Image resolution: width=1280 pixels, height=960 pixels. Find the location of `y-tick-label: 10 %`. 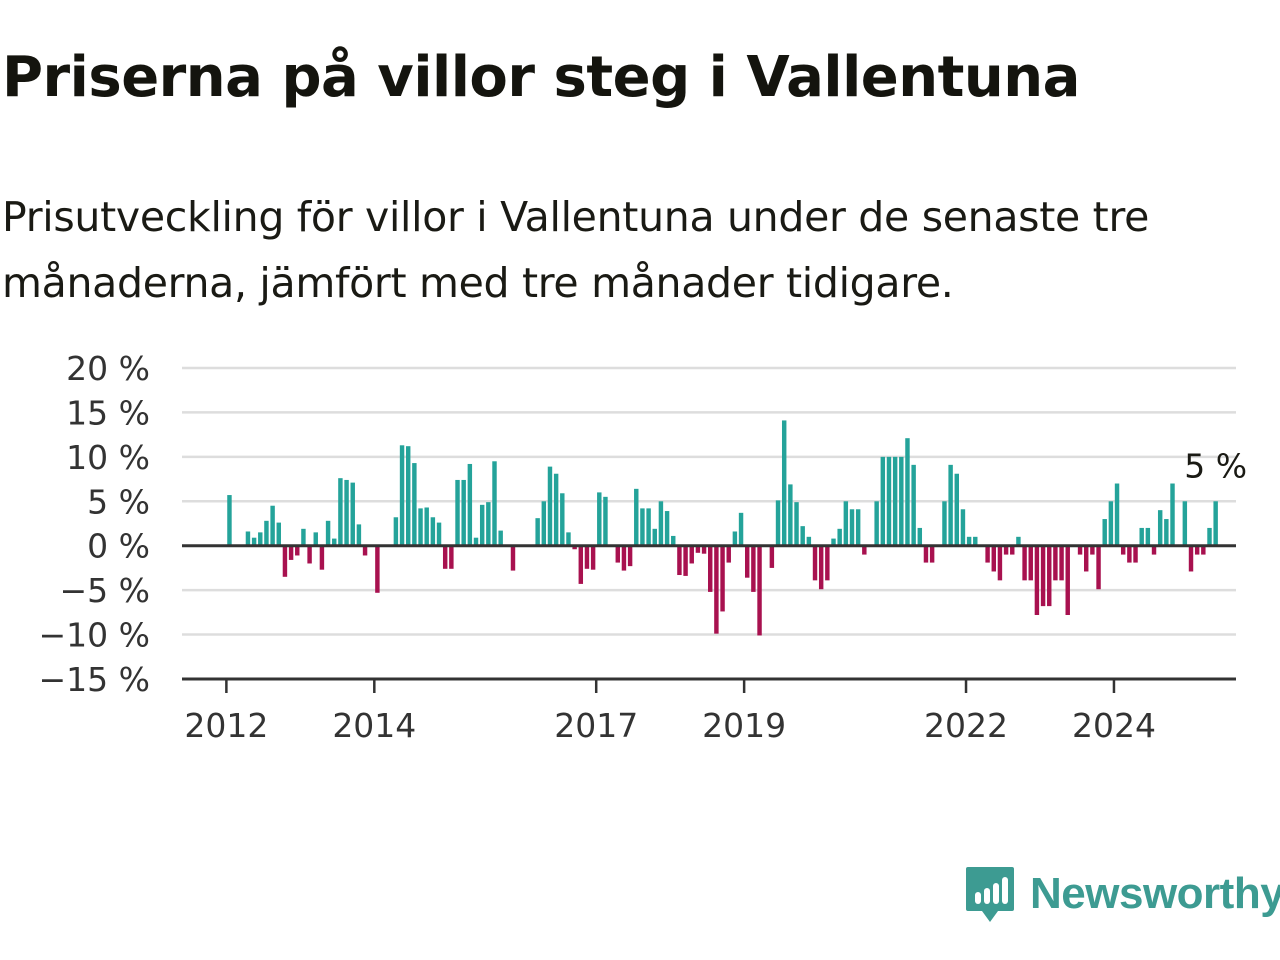

y-tick-label: 10 % is located at coordinates (108, 457).